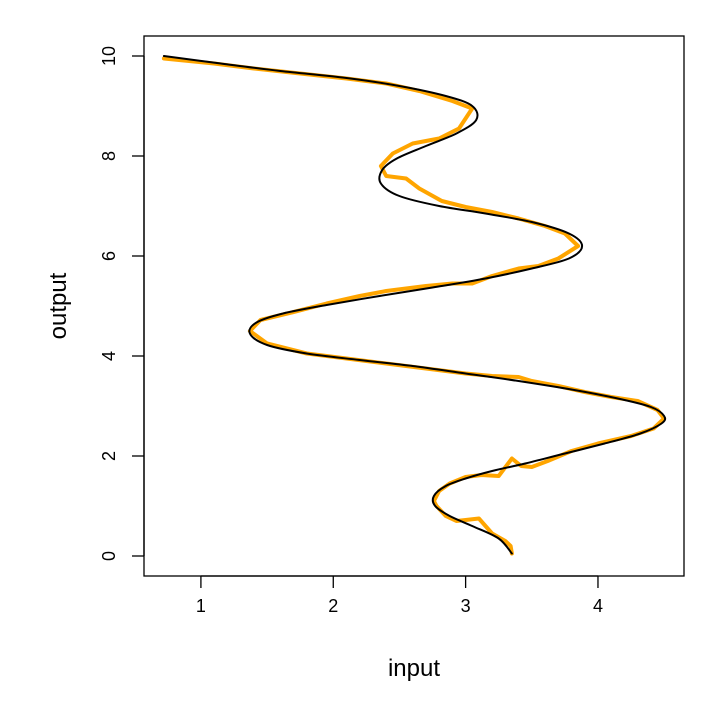 The width and height of the screenshot is (720, 720). What do you see at coordinates (109, 456) in the screenshot?
I see `y-tick-label: 2` at bounding box center [109, 456].